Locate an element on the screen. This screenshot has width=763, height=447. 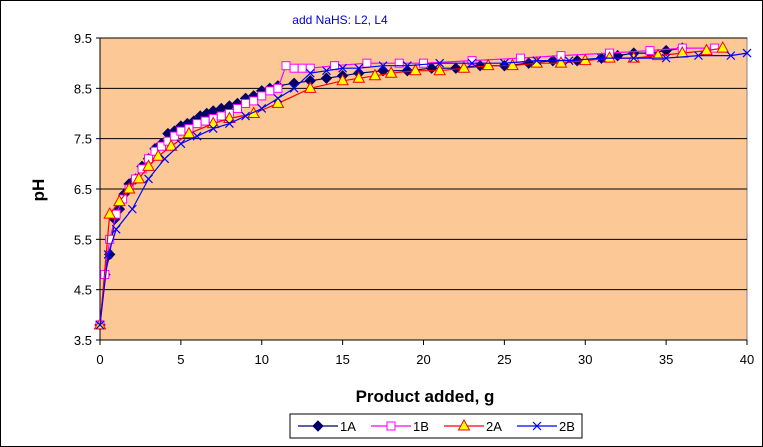
y-tick-label-4: 7.5 is located at coordinates (83, 139).